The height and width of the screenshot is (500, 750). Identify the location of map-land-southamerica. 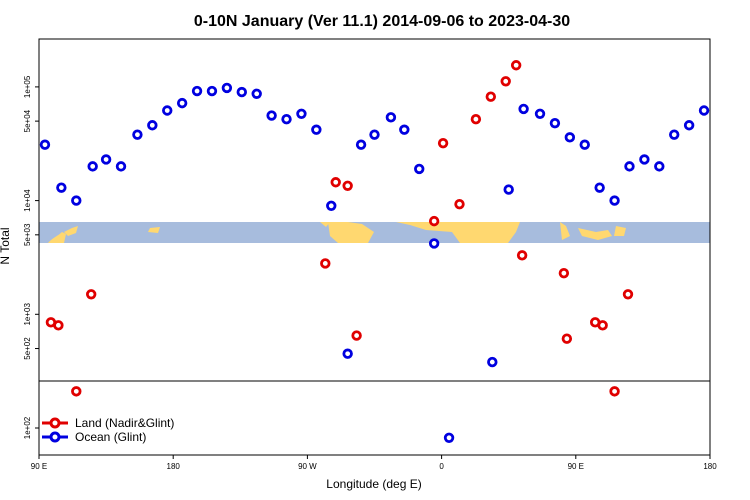
(351, 232).